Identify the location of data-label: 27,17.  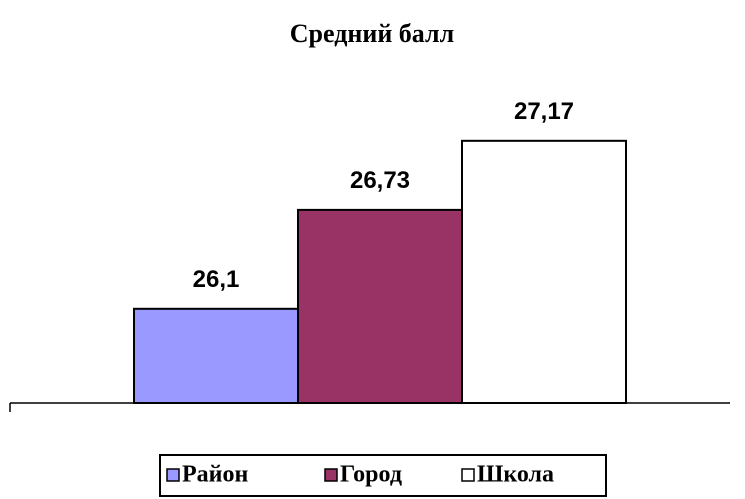
(544, 111).